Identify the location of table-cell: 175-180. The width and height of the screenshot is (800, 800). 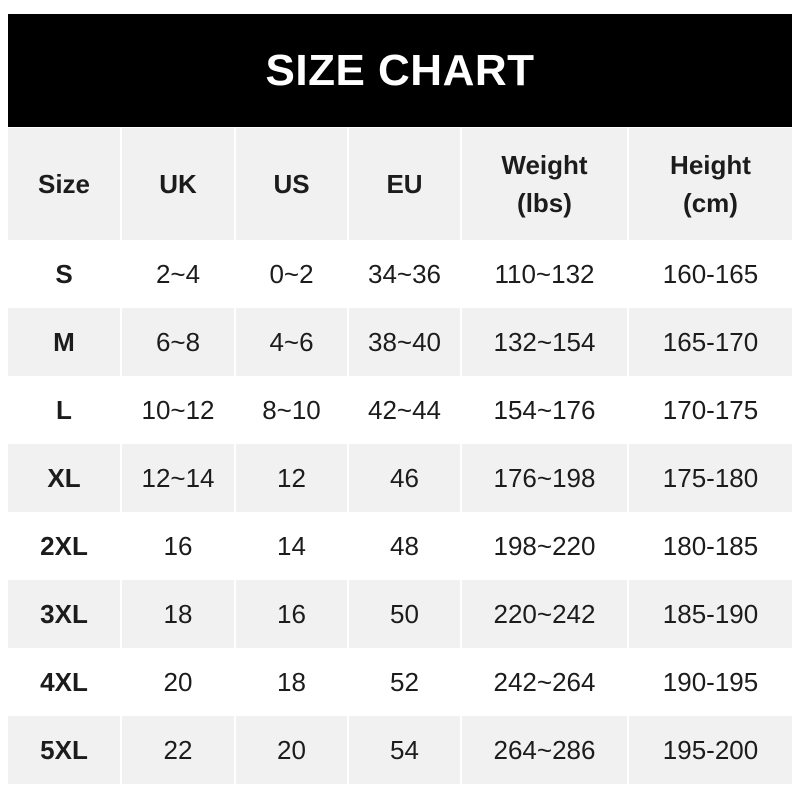
(709, 478).